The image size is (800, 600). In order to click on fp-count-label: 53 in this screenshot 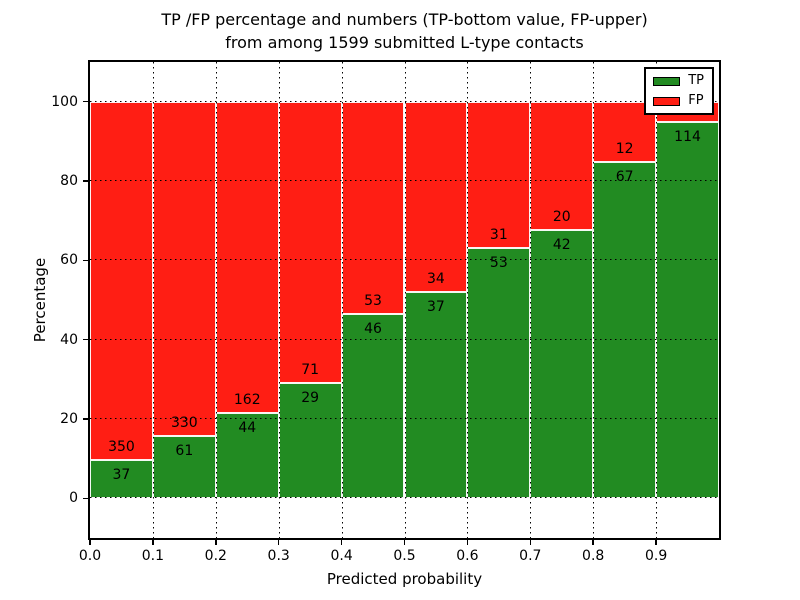, I will do `click(373, 300)`.